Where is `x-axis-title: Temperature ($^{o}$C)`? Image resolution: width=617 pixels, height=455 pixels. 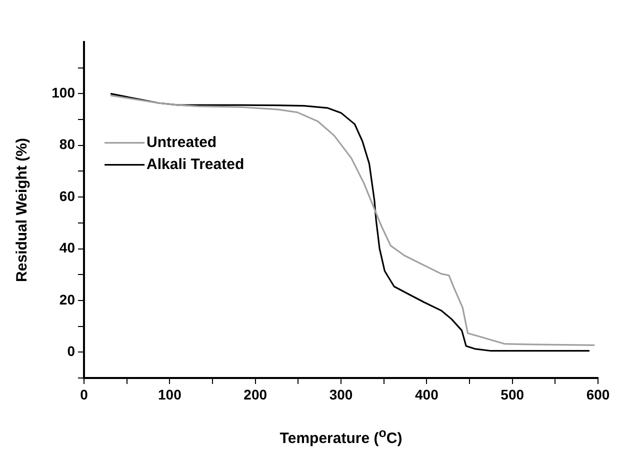 x-axis-title: Temperature ($^{o}$C) is located at coordinates (341, 436).